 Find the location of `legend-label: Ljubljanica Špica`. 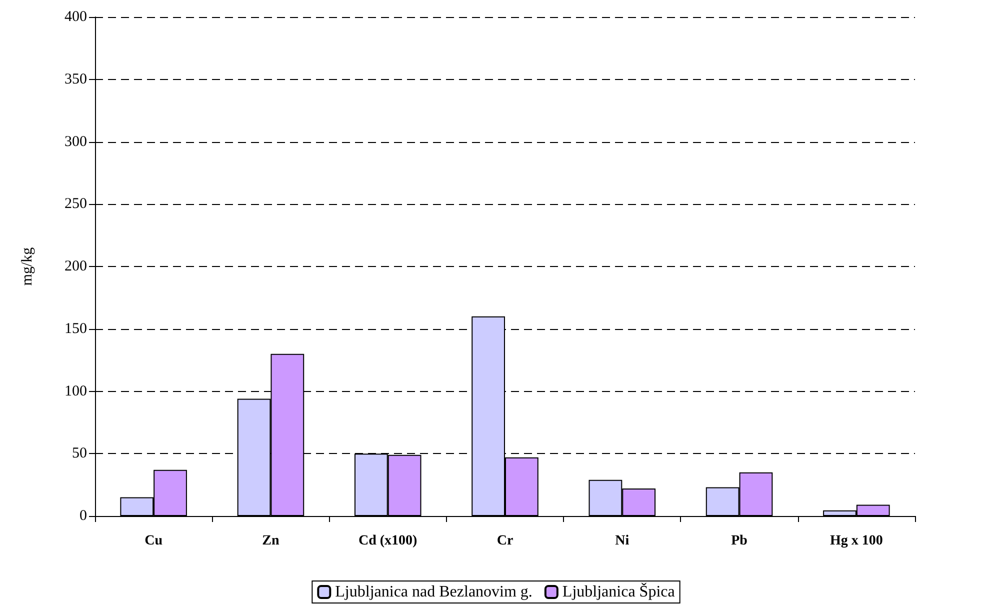

legend-label: Ljubljanica Špica is located at coordinates (618, 591).